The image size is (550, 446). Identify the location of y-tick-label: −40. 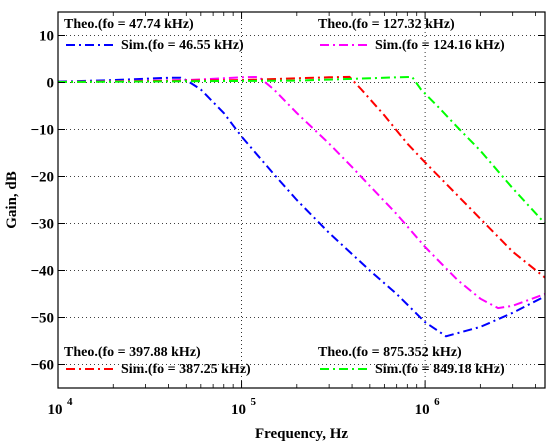
(42, 272).